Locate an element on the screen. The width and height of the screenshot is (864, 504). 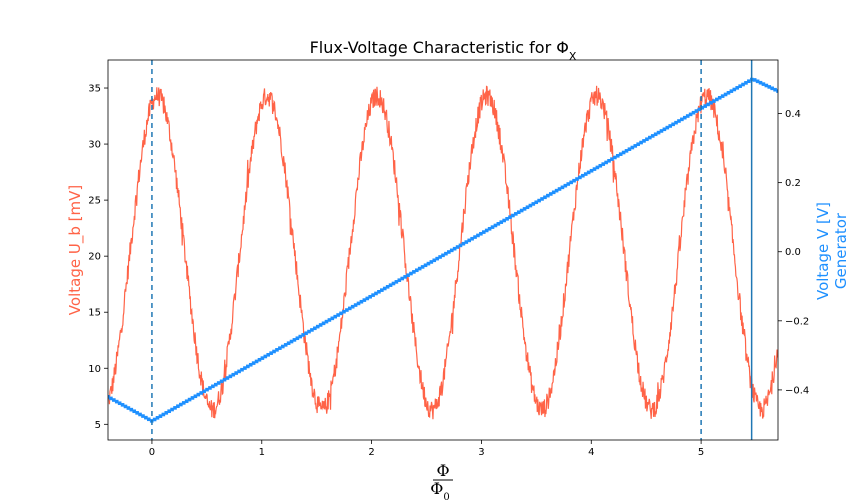
x-tick-label: 5 is located at coordinates (701, 452).